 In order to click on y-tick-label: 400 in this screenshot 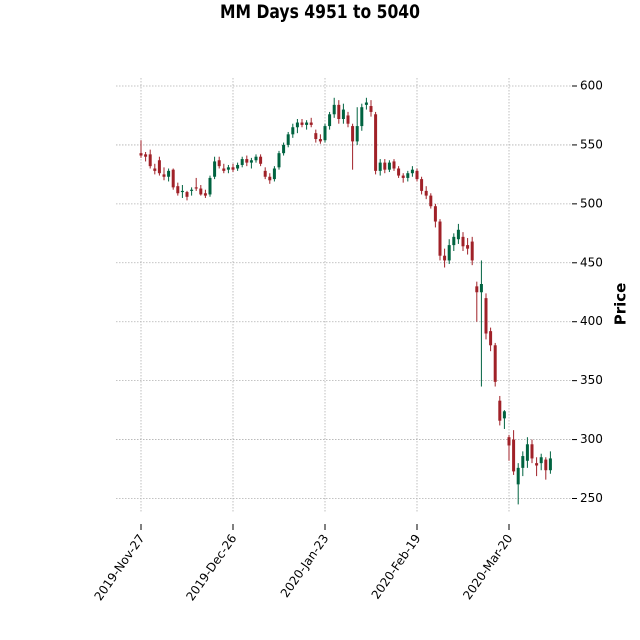, I will do `click(591, 321)`.